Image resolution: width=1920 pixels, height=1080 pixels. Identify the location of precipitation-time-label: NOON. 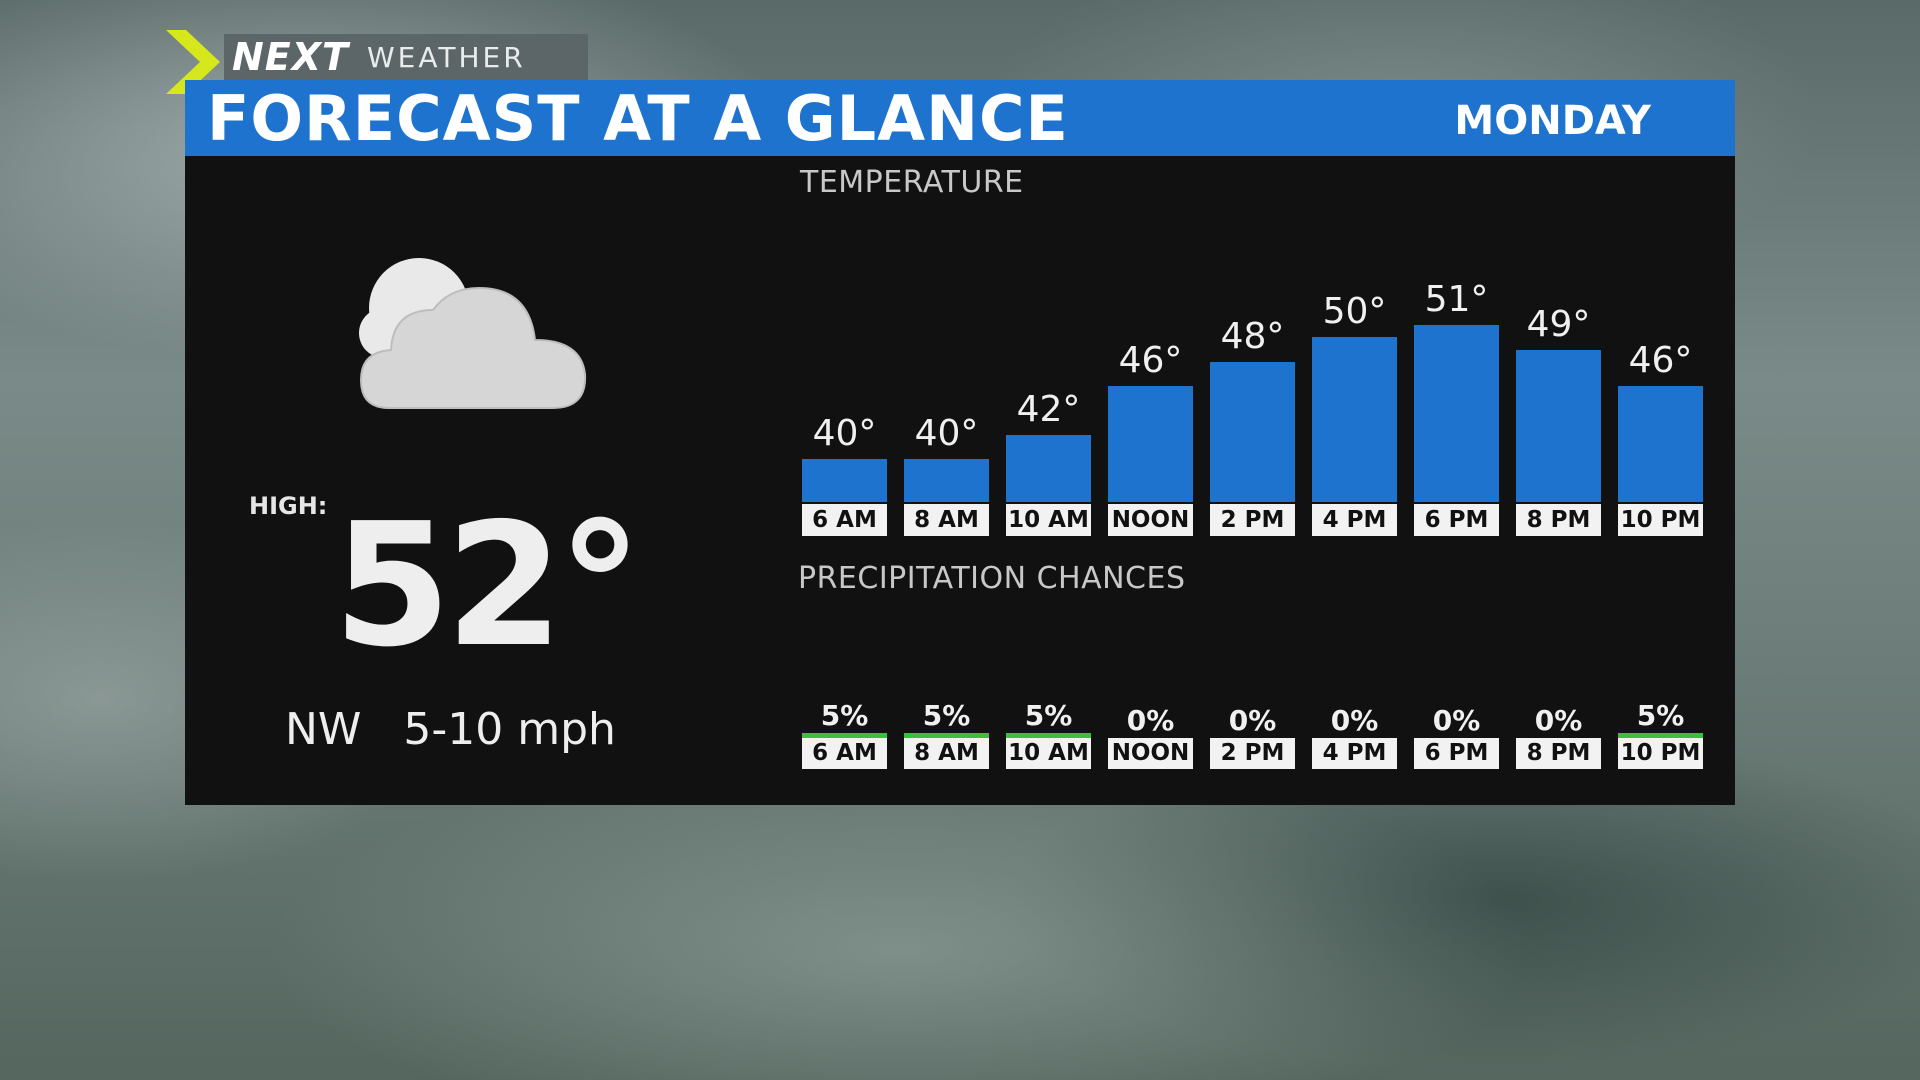
(1150, 753).